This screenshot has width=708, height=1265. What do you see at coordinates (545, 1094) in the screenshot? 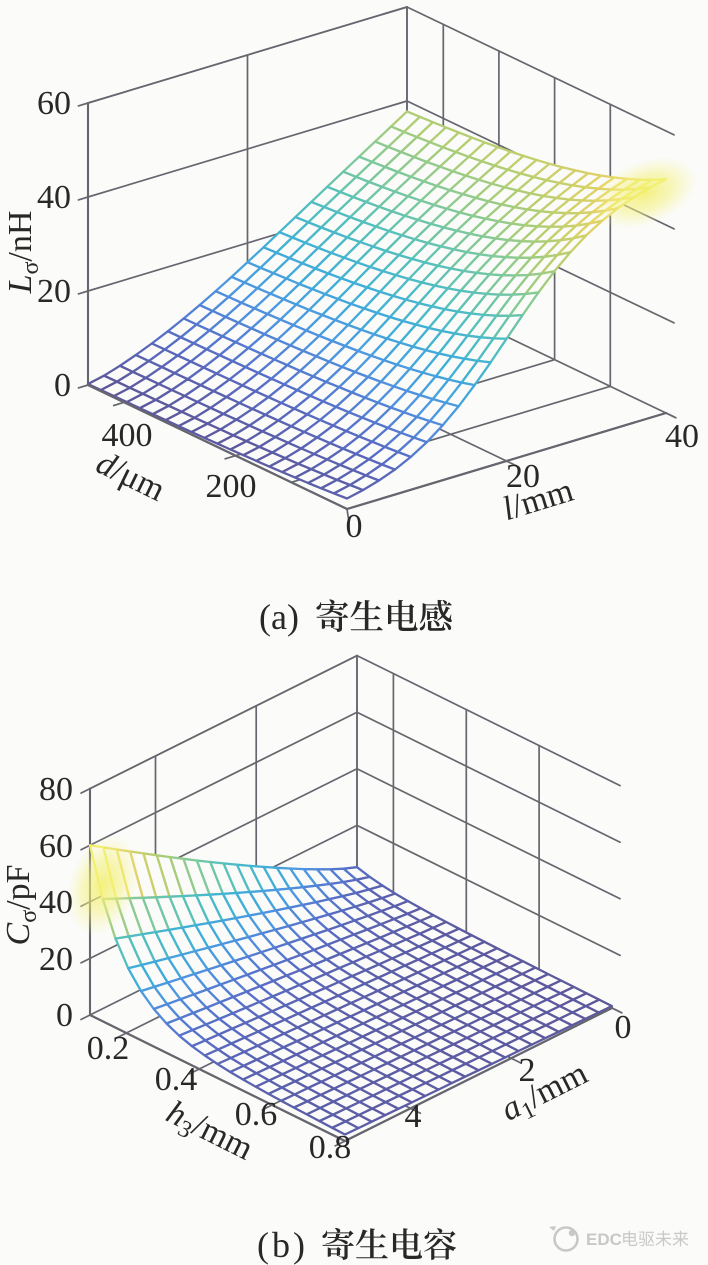
I see `svg-text: a1/mm` at bounding box center [545, 1094].